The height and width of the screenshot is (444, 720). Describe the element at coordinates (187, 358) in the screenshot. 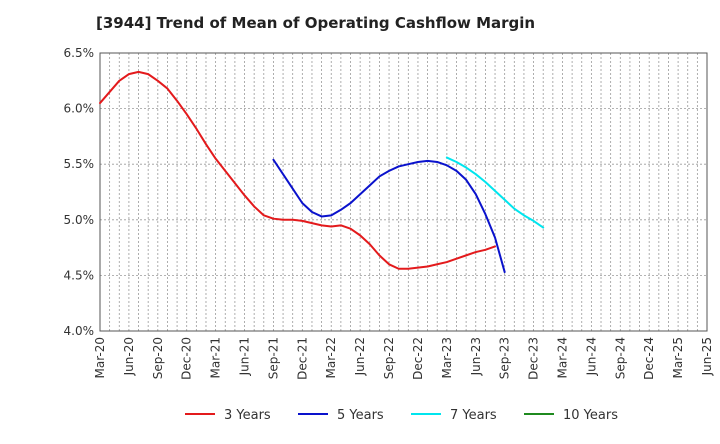

I see `x-tick-label: Dec-20` at that location.